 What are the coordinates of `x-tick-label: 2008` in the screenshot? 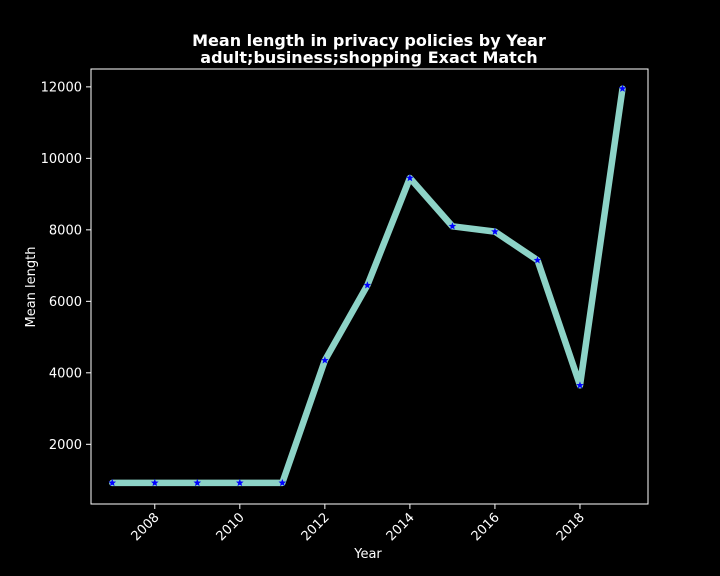 It's located at (146, 527).